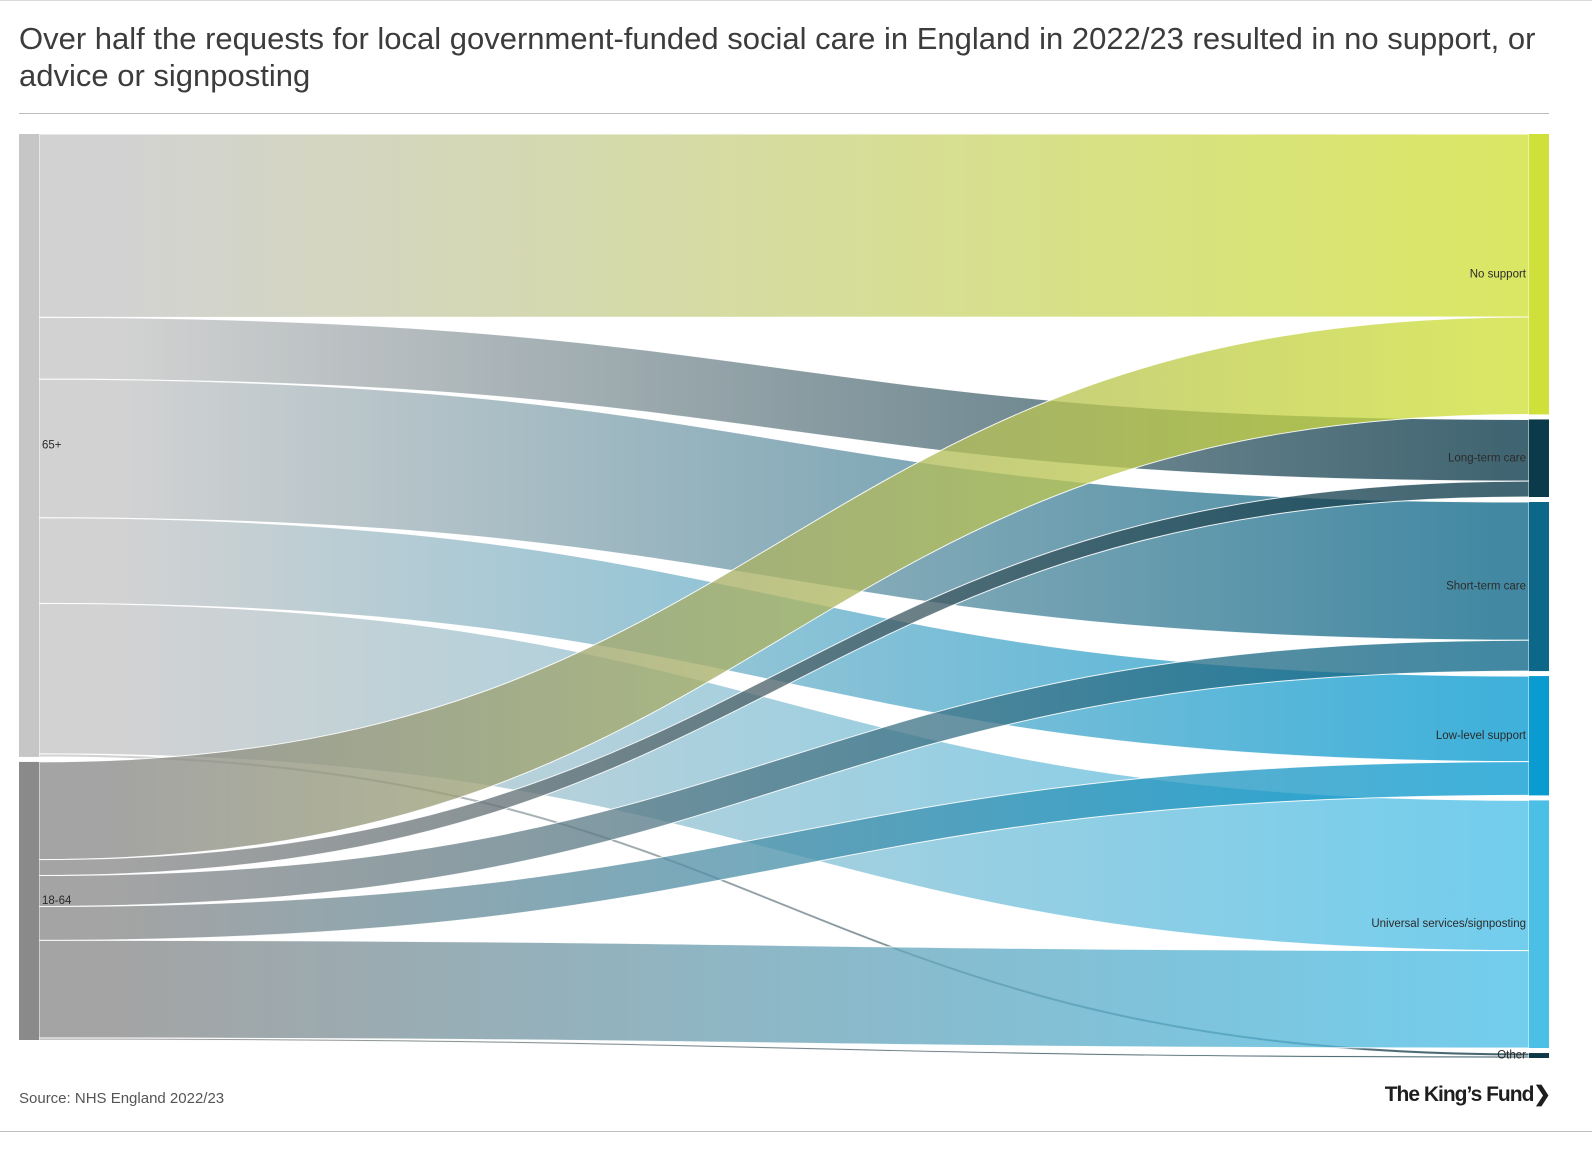 This screenshot has height=1150, width=1592. I want to click on source-note: Source: NHS England 2022/23, so click(122, 1098).